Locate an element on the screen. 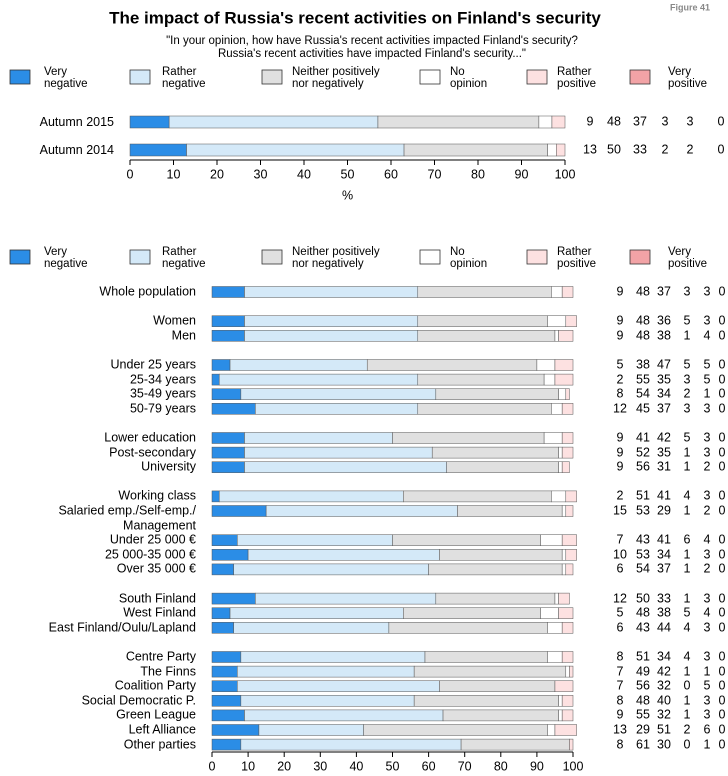  value-label: 31 is located at coordinates (664, 466).